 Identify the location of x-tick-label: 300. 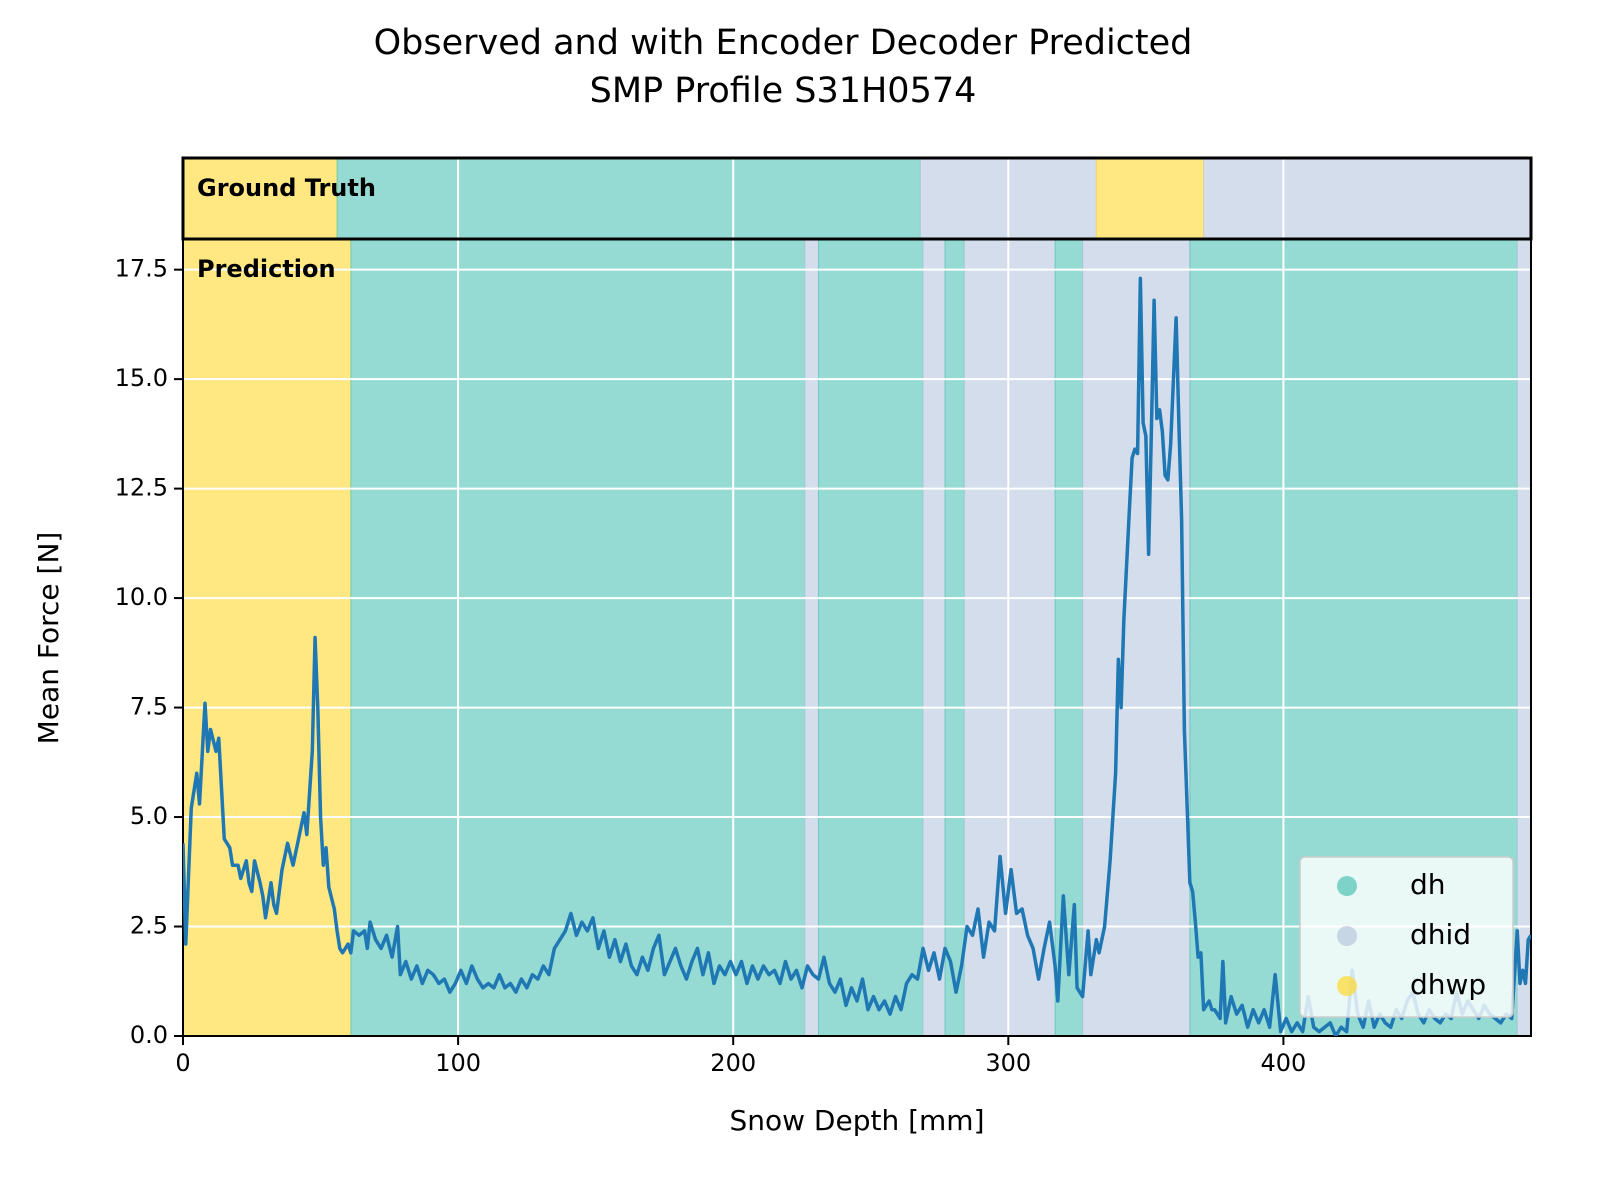
(1008, 1063).